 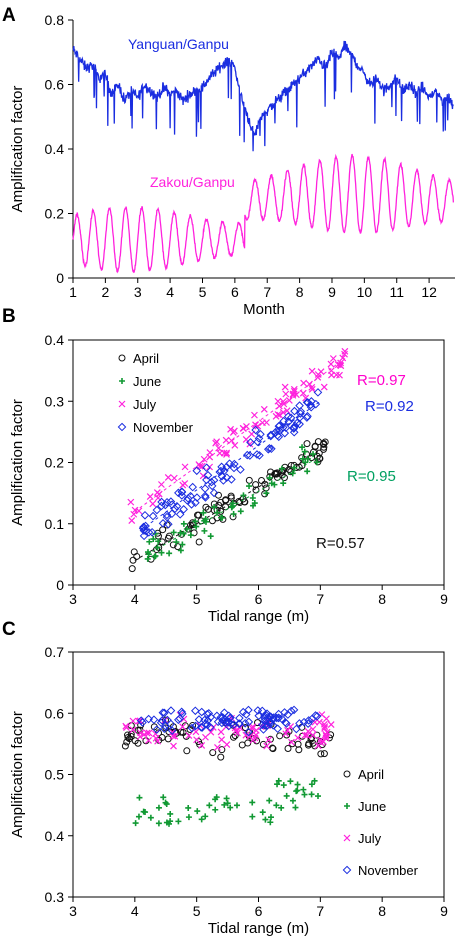 I want to click on series-june, so click(x=227, y=802).